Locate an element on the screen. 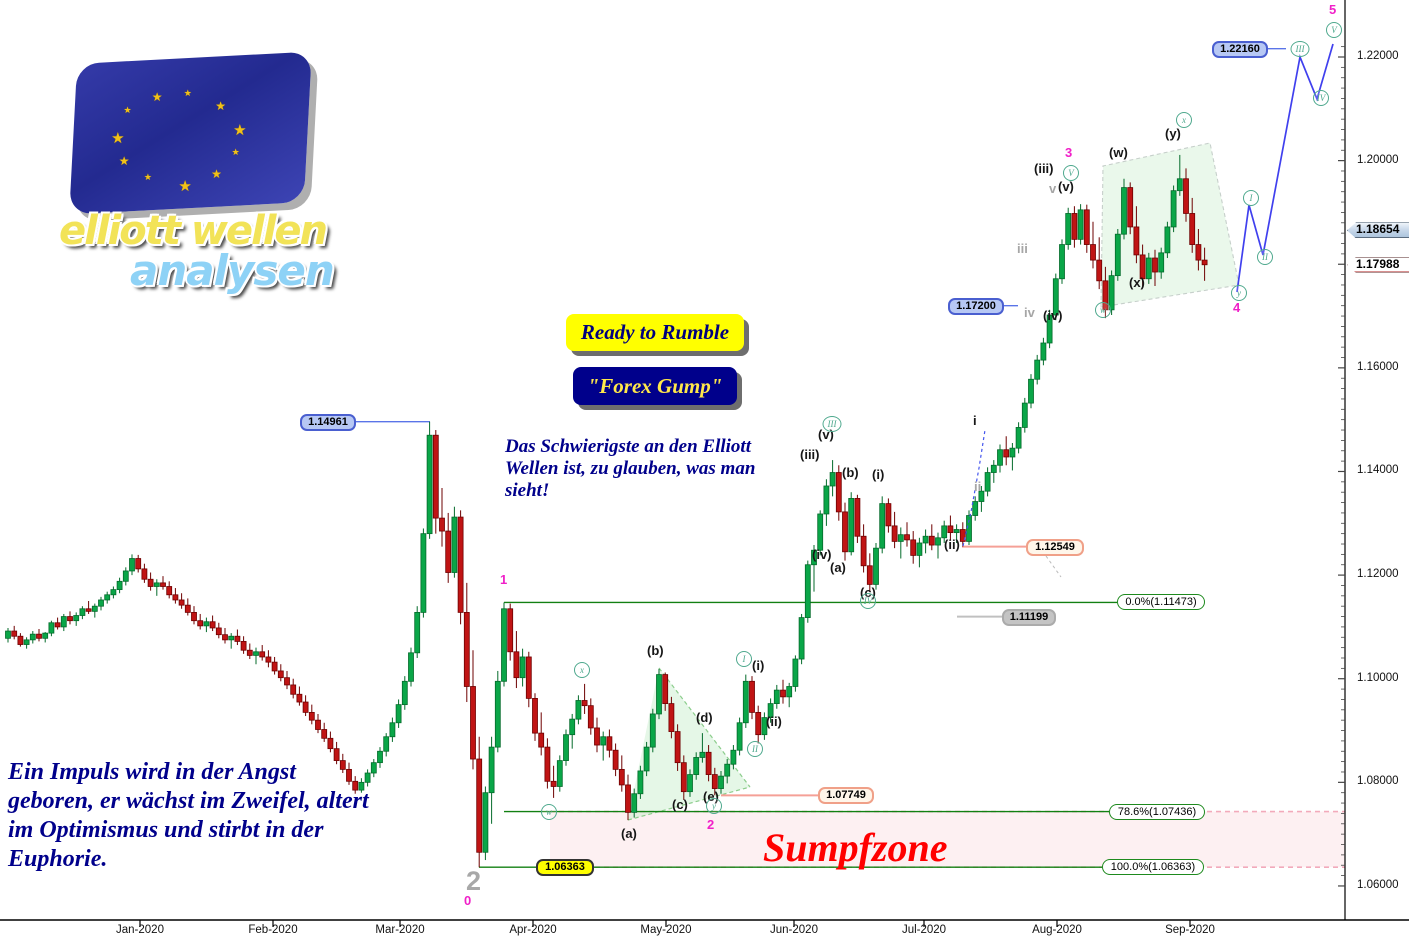 The width and height of the screenshot is (1409, 941). circle-V: V is located at coordinates (1071, 173).